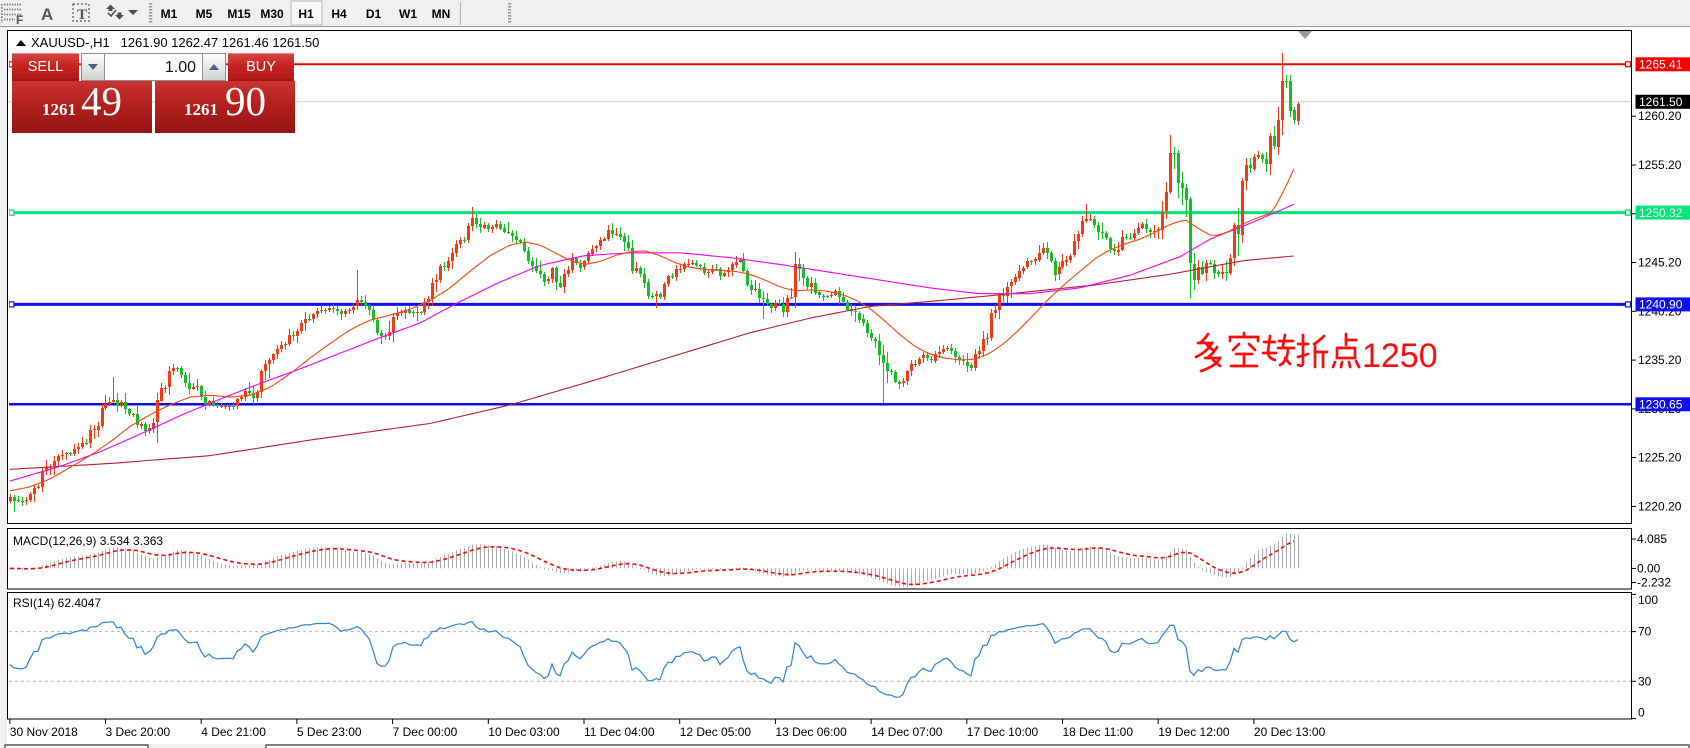 This screenshot has height=748, width=1690. I want to click on svg-text: M15, so click(239, 14).